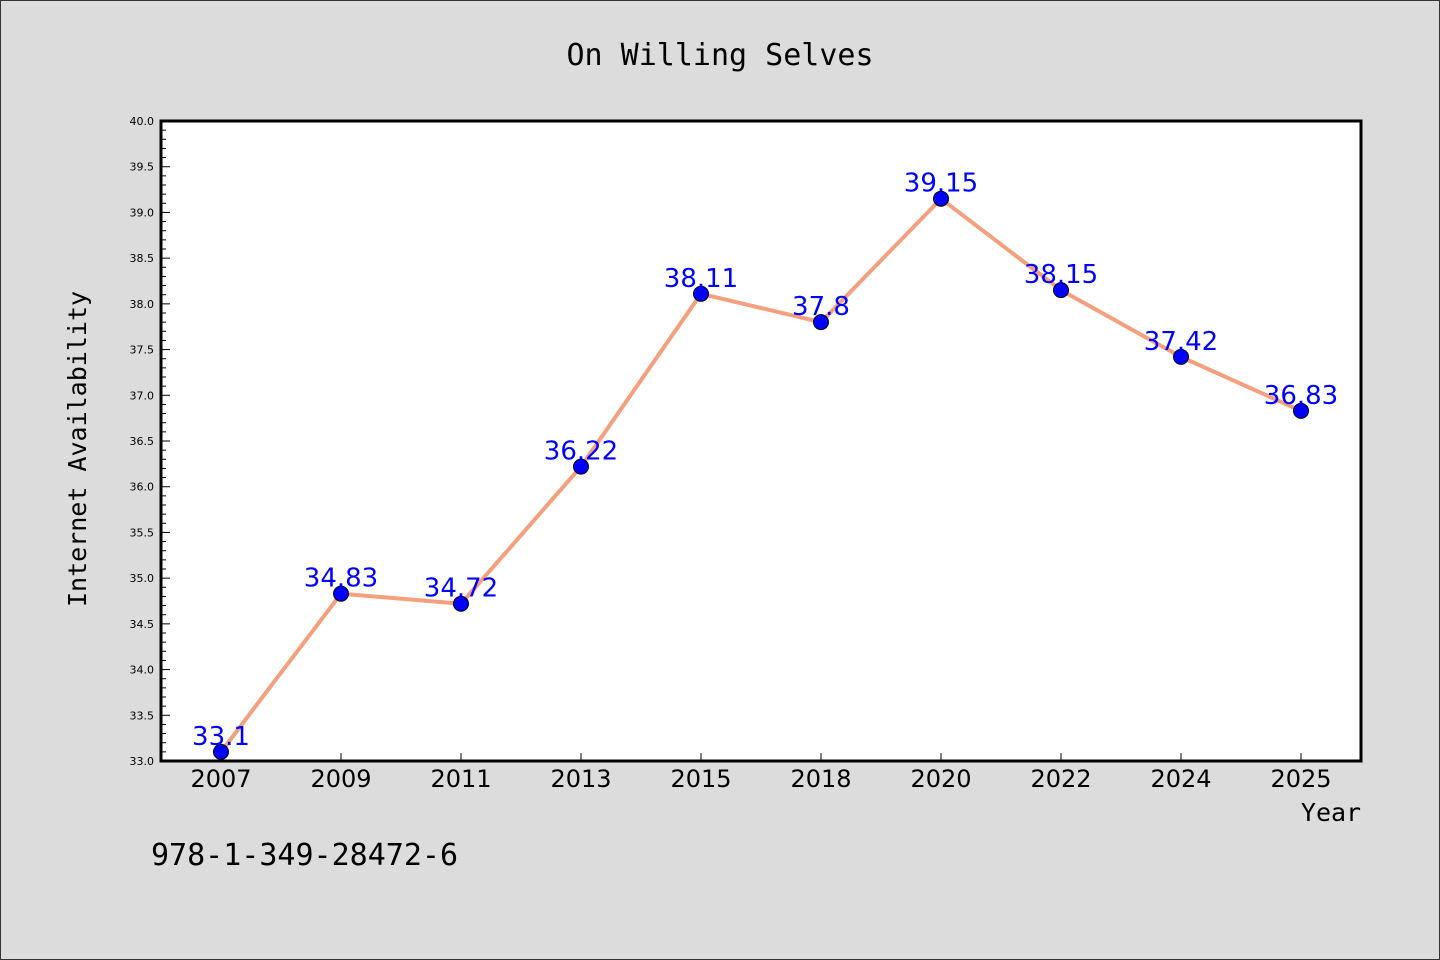 The image size is (1440, 960). Describe the element at coordinates (142, 670) in the screenshot. I see `y-tick-label: 34.0` at that location.